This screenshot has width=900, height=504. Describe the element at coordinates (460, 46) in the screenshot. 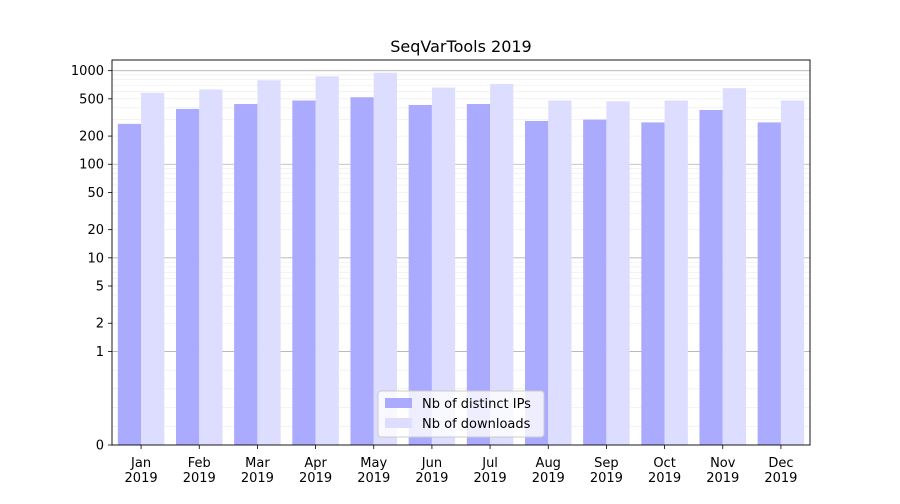

I see `chart-title: SeqVarTools 2019` at that location.